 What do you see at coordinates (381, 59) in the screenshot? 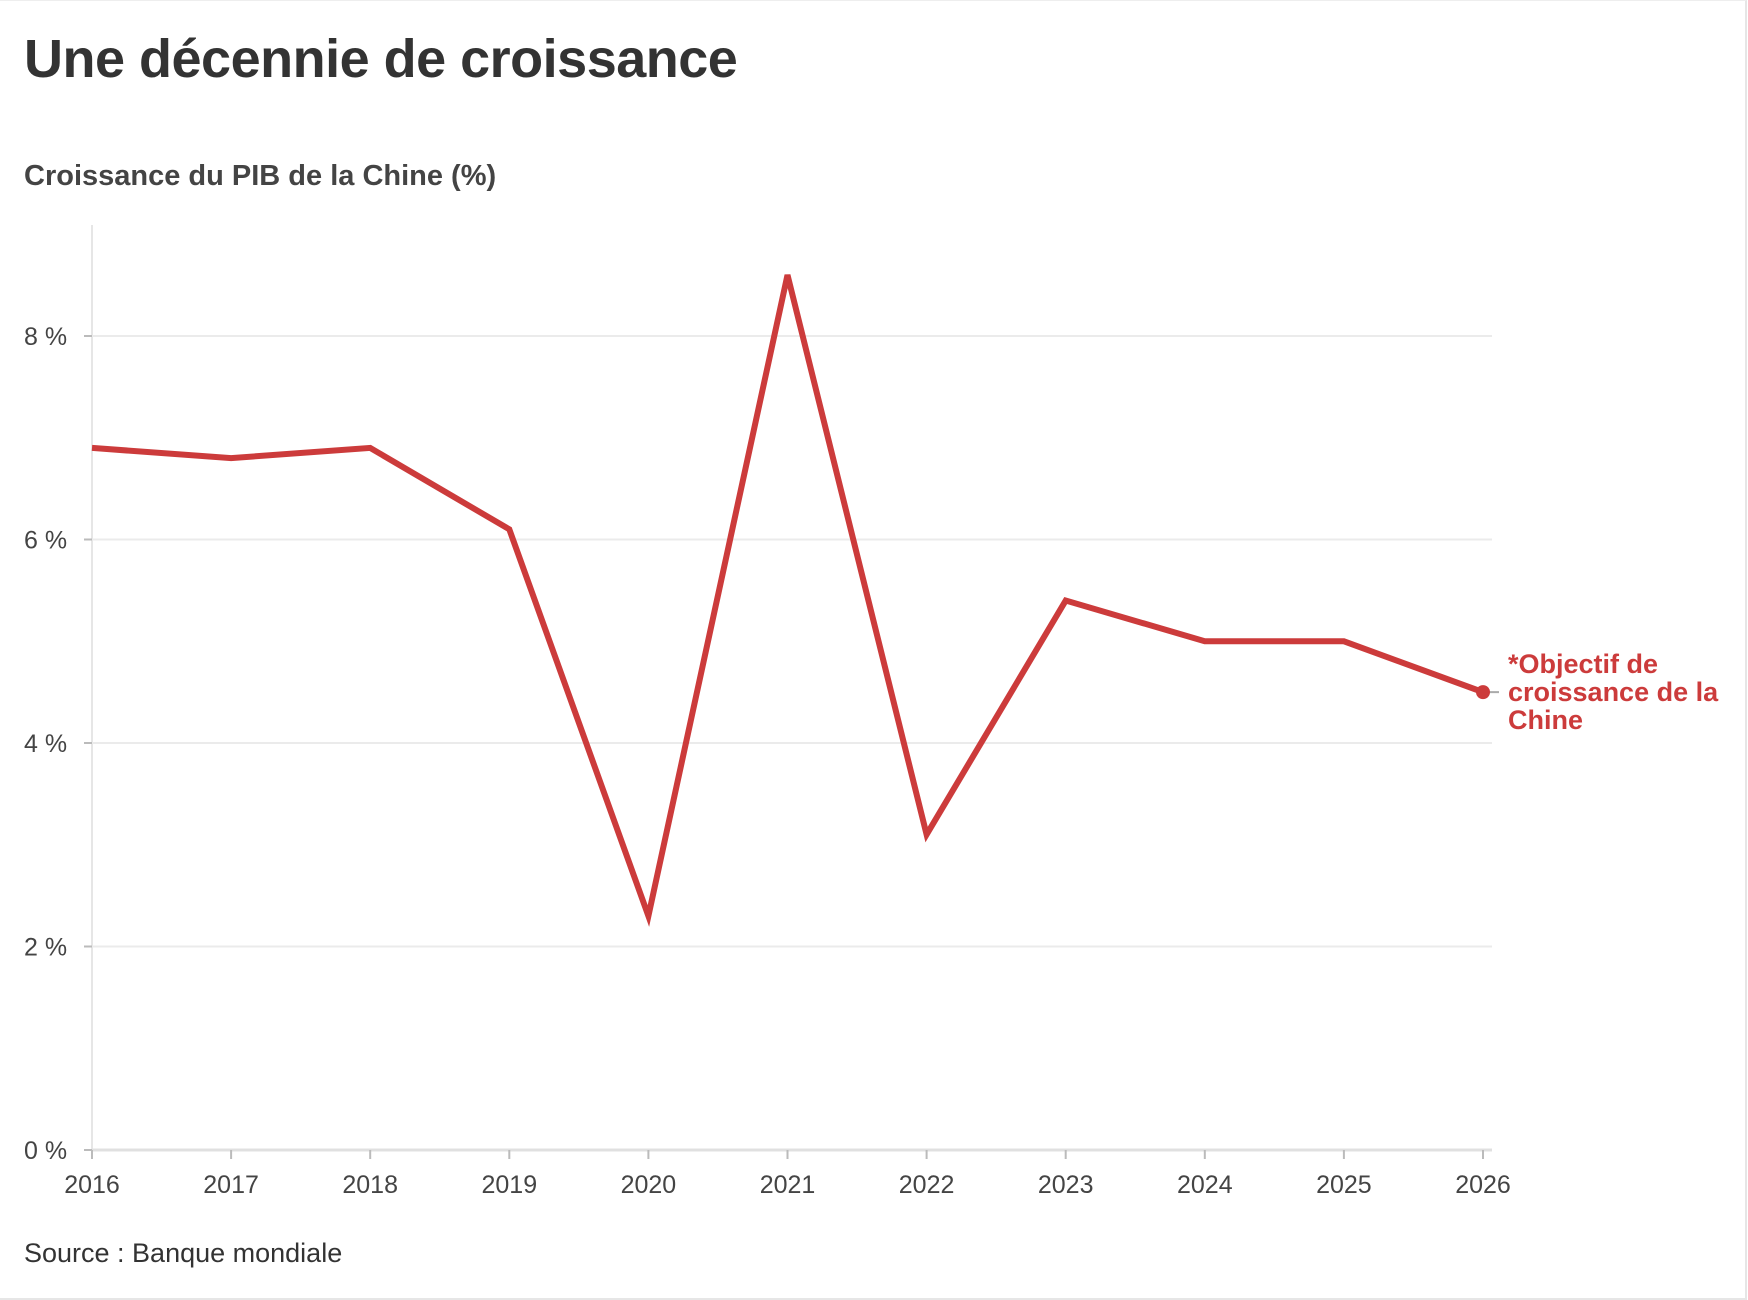
I see `chart-title: Une décennie de croissance` at bounding box center [381, 59].